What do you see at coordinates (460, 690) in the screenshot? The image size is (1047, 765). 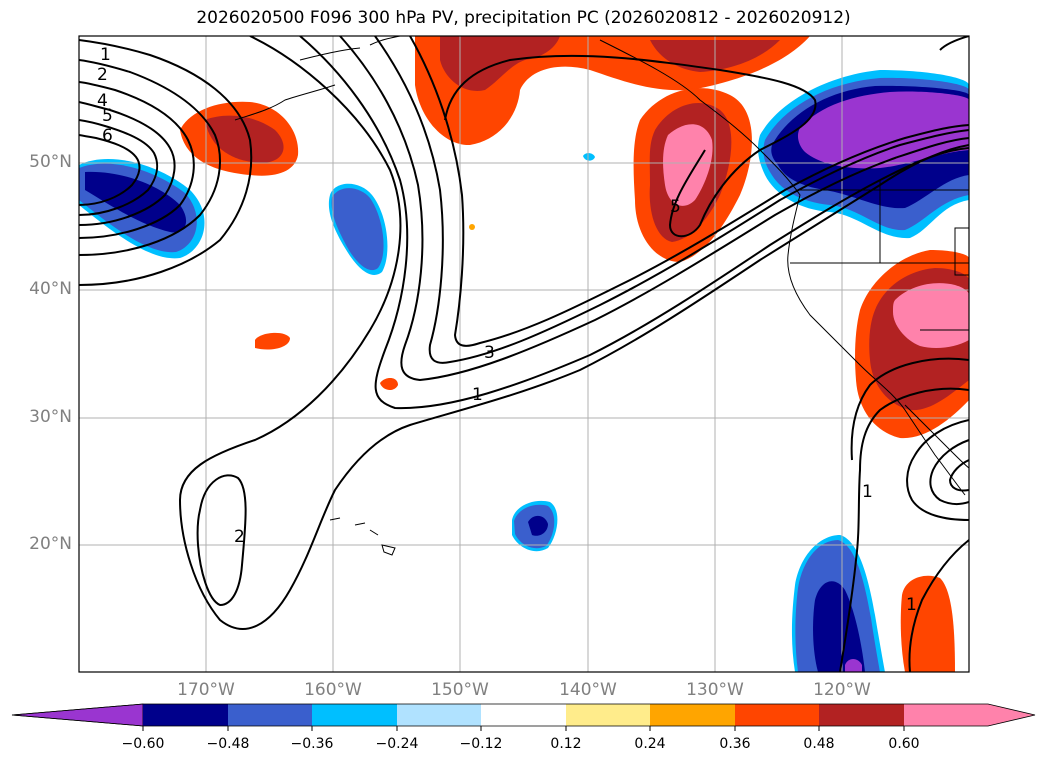 I see `lon-label: 150°W` at bounding box center [460, 690].